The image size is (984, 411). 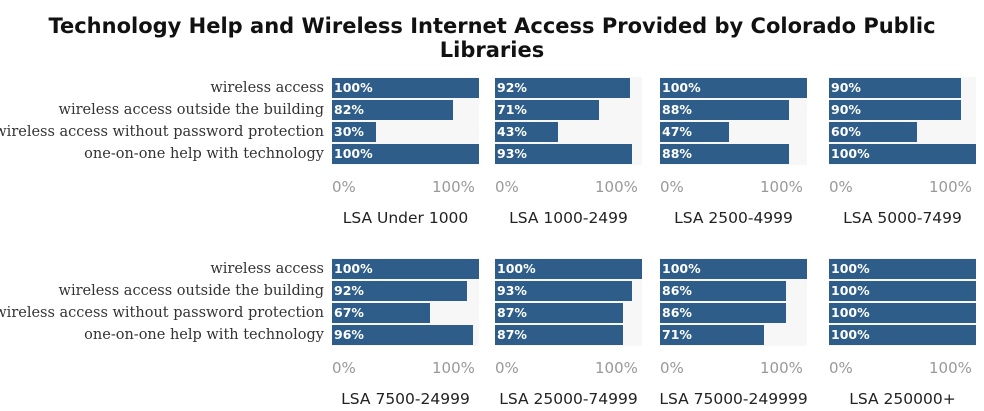 What do you see at coordinates (902, 218) in the screenshot?
I see `panel-title: LSA 5000-7499` at bounding box center [902, 218].